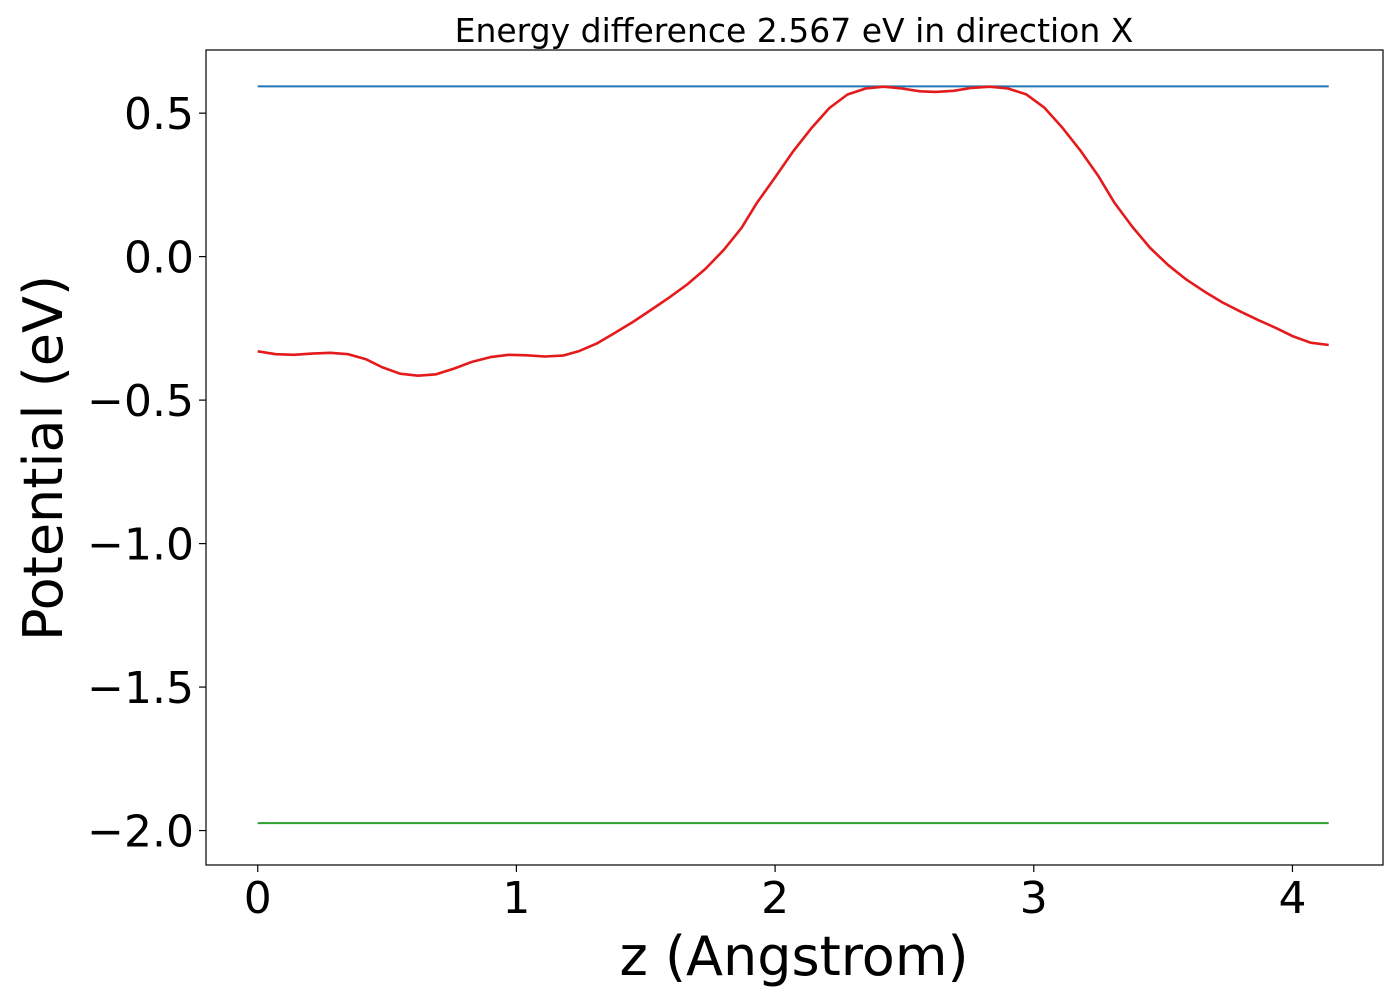  Describe the element at coordinates (140, 832) in the screenshot. I see `y-tick-label: −2.0` at that location.